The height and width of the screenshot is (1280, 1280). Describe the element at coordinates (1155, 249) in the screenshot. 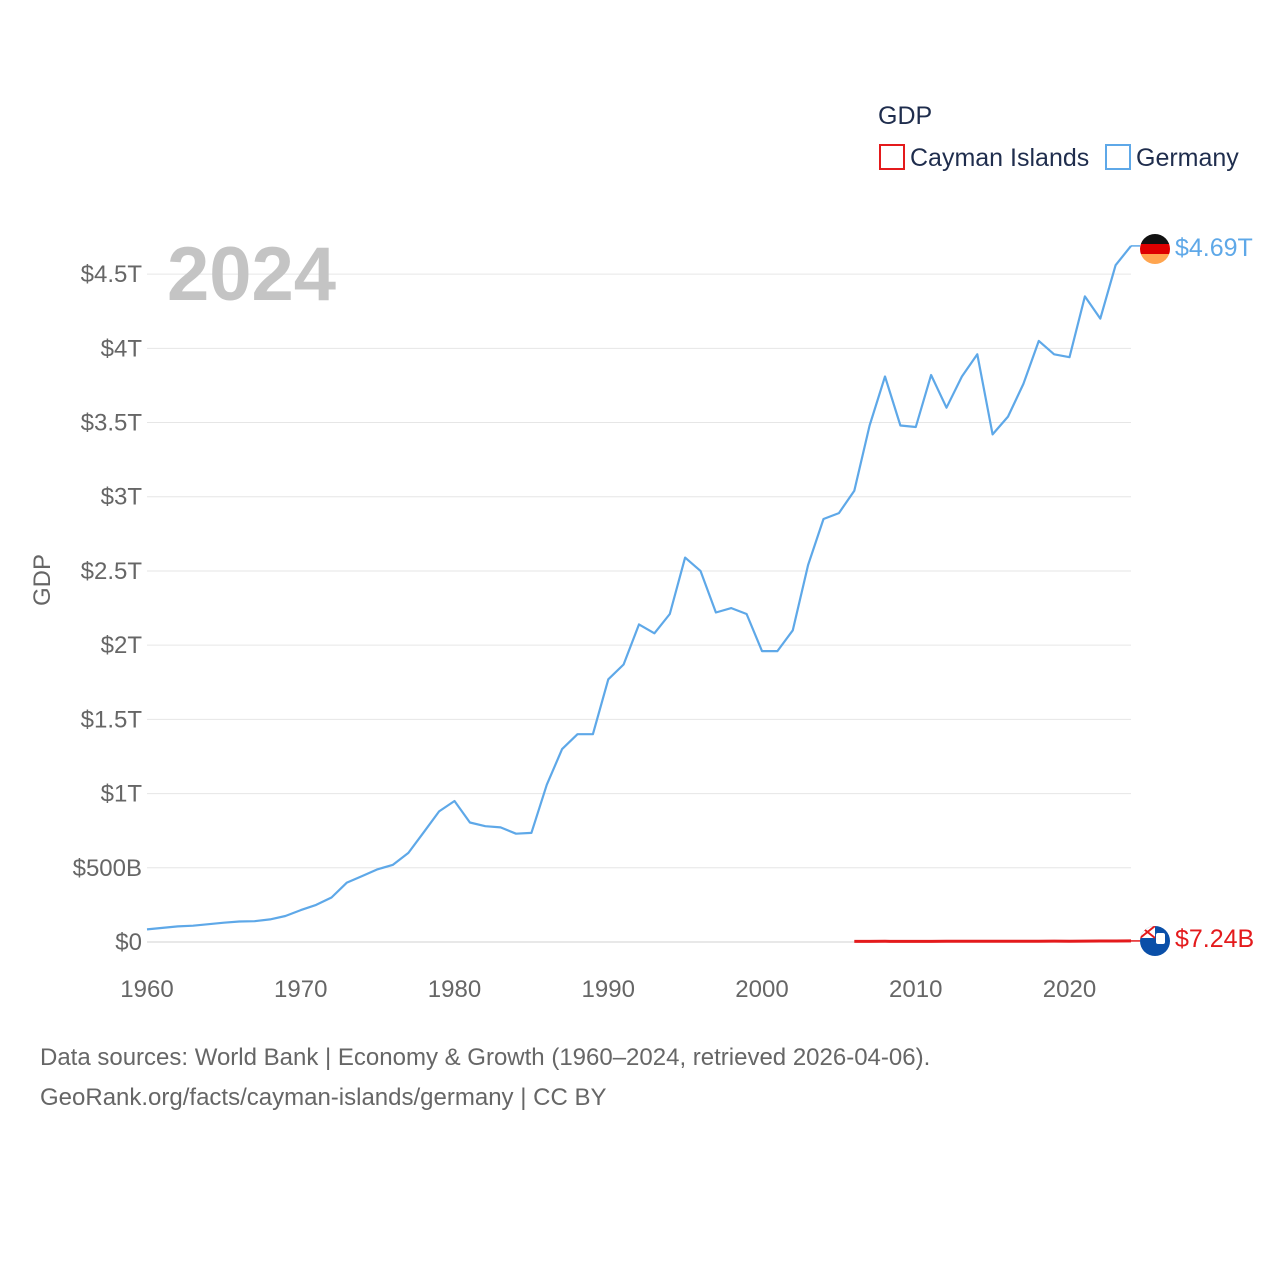

I see `germany-flag-icon` at that location.